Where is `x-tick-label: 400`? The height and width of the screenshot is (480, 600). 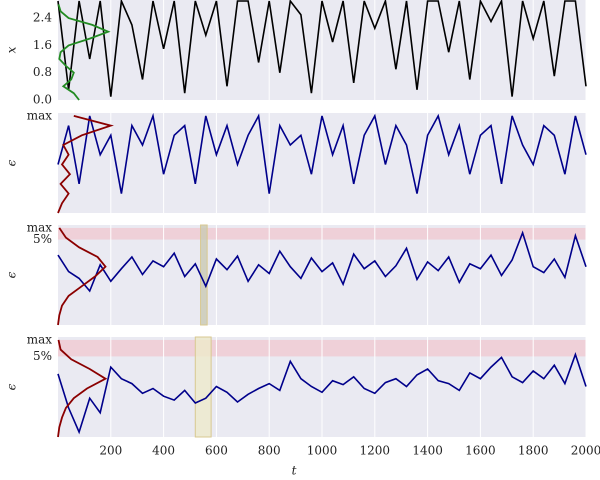 x-tick-label: 400 is located at coordinates (163, 451).